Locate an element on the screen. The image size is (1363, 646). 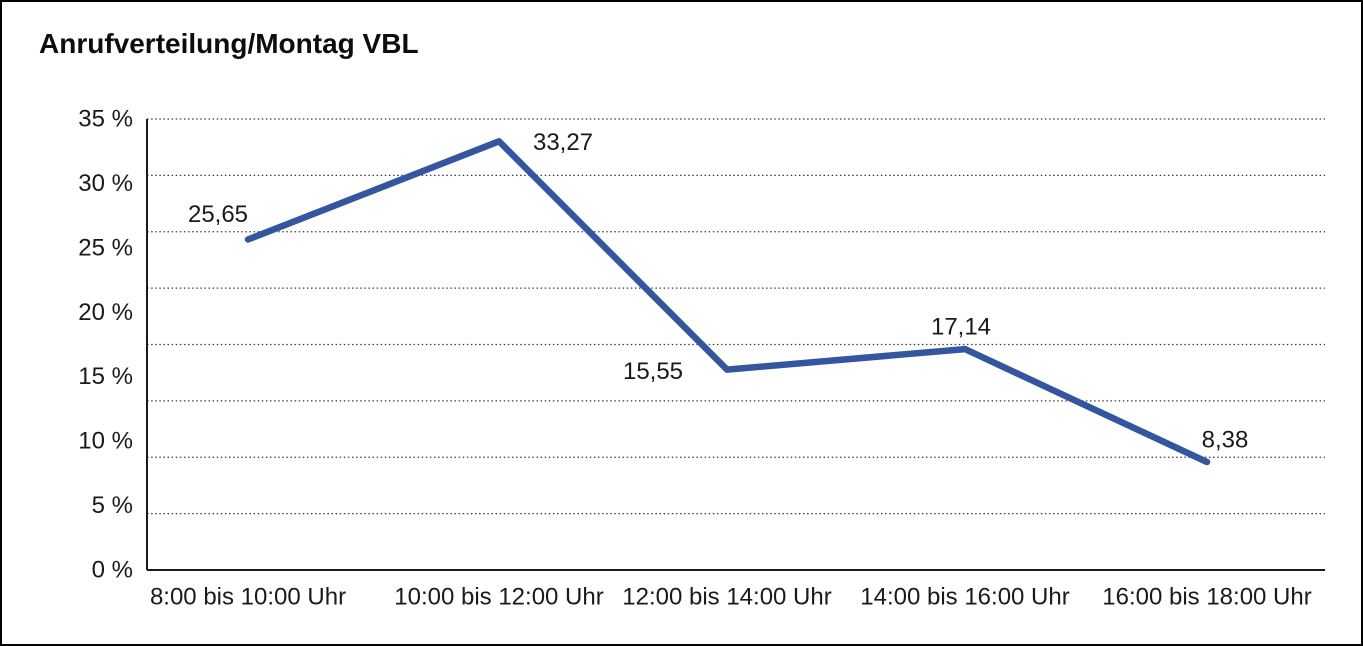
y-axis-tick-label: 5 % is located at coordinates (112, 505).